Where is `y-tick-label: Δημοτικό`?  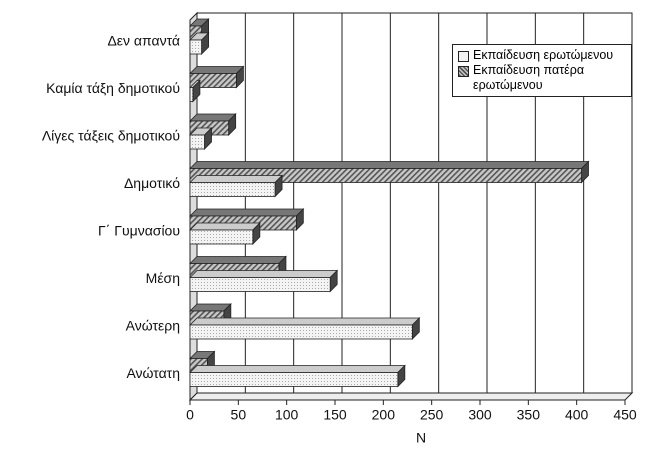 y-tick-label: Δημοτικό is located at coordinates (152, 183).